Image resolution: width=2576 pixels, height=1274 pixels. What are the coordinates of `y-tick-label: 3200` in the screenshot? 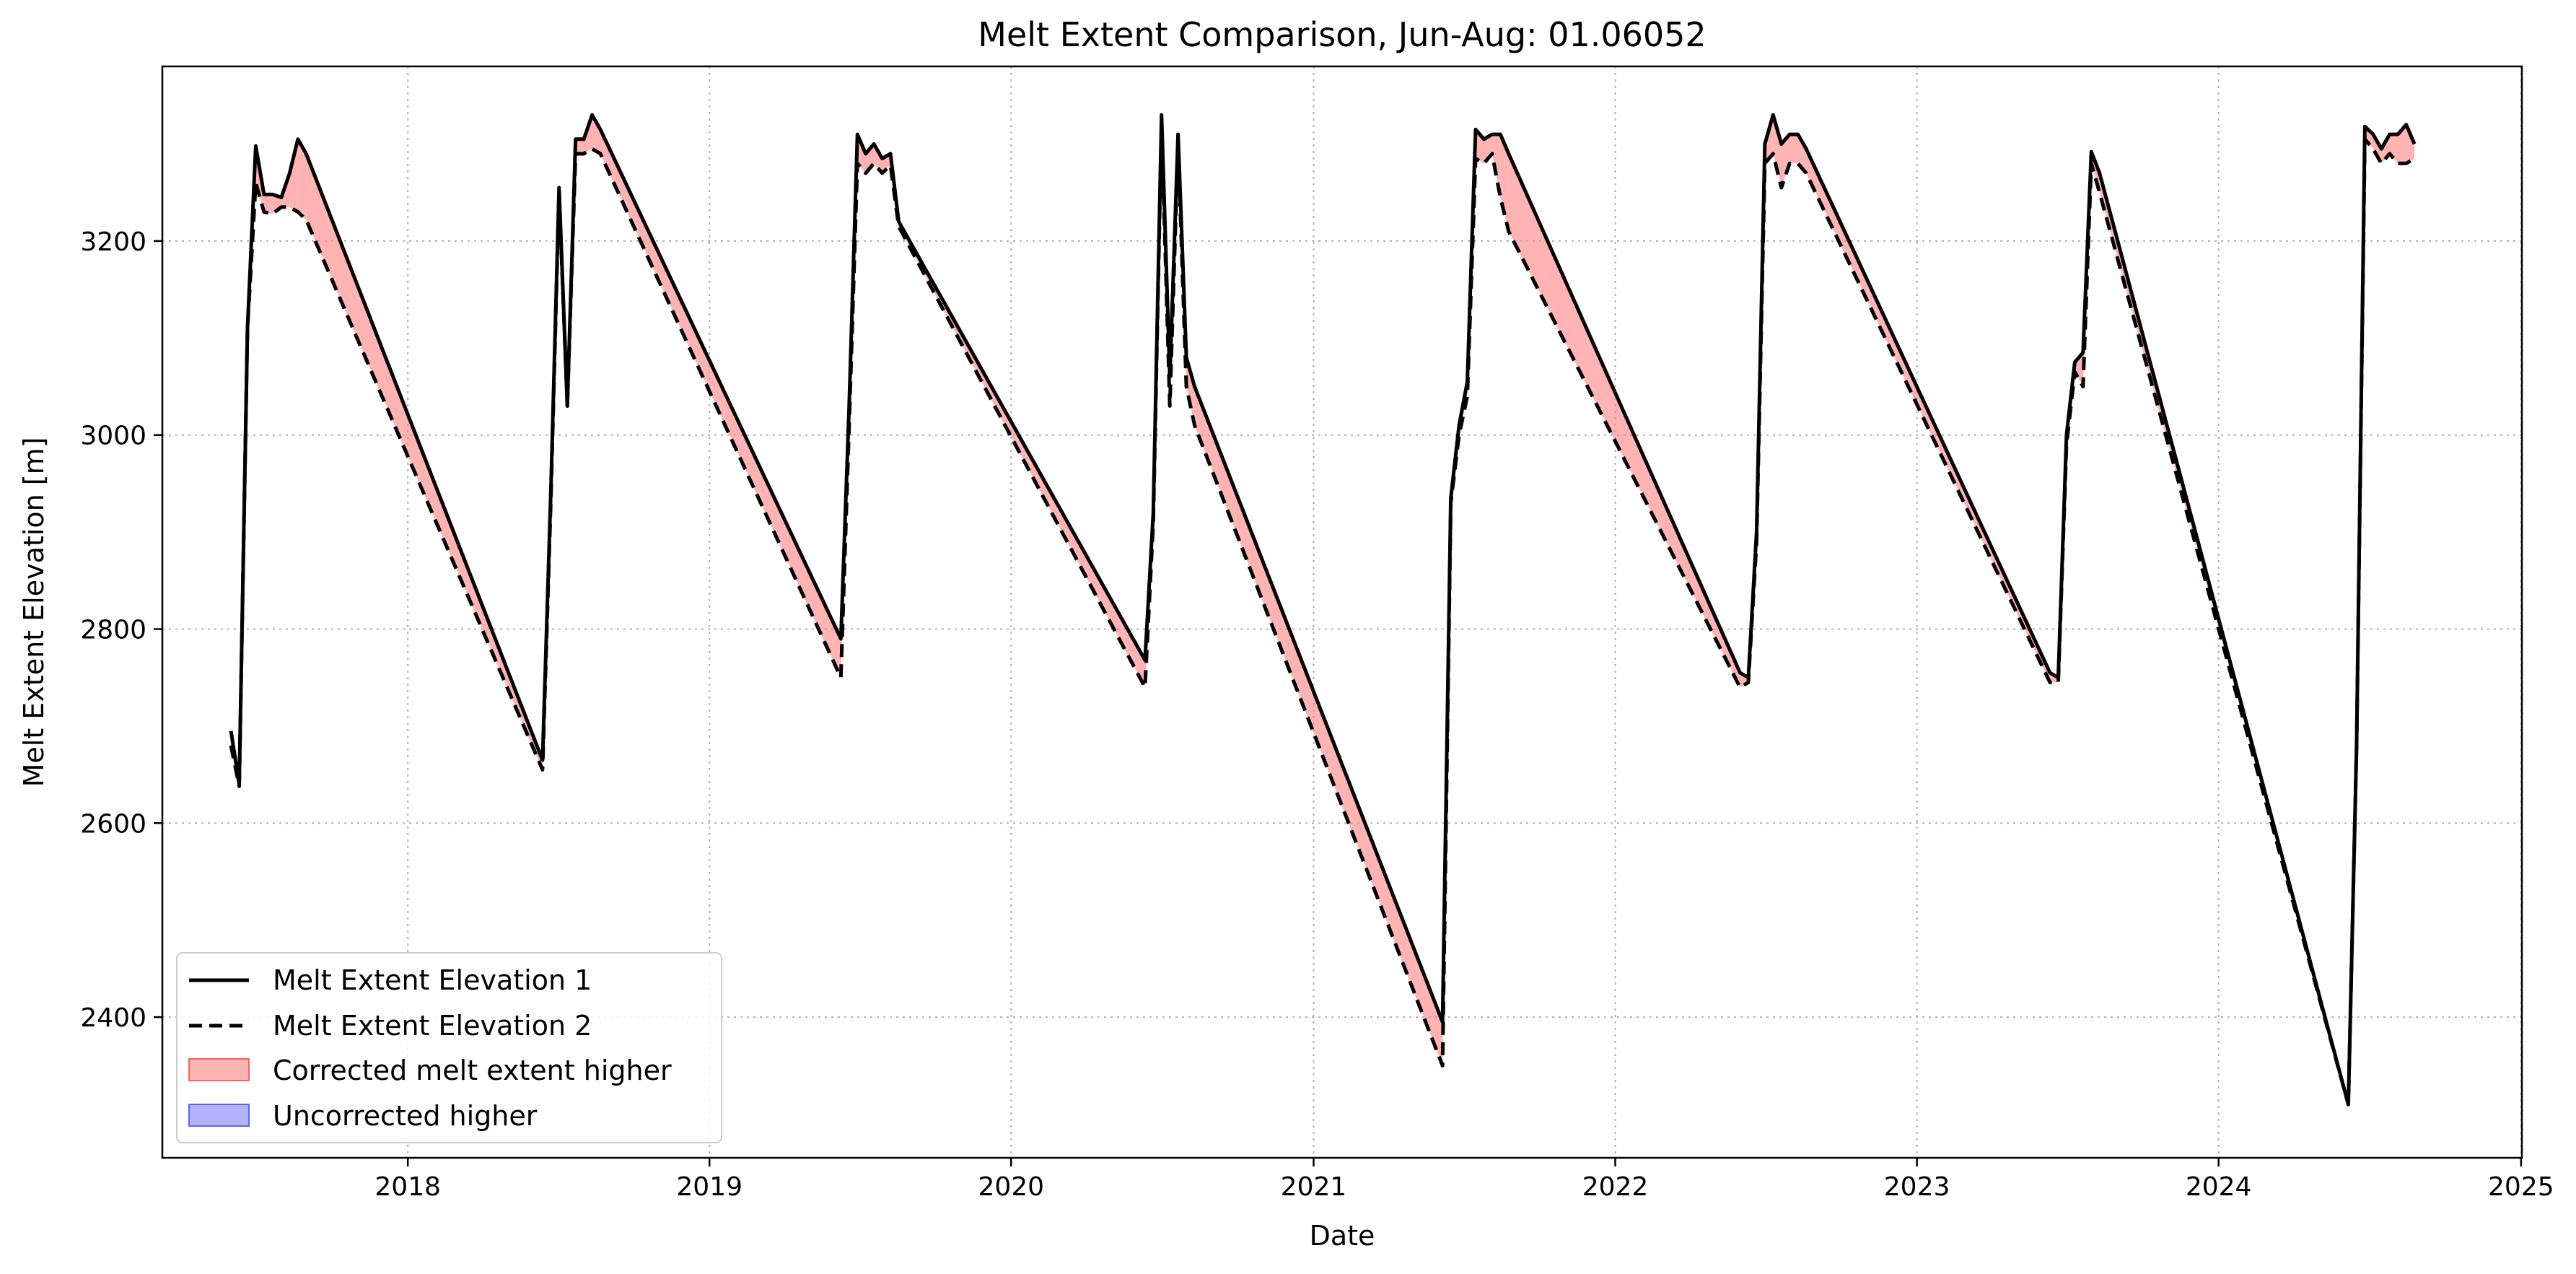 It's located at (113, 242).